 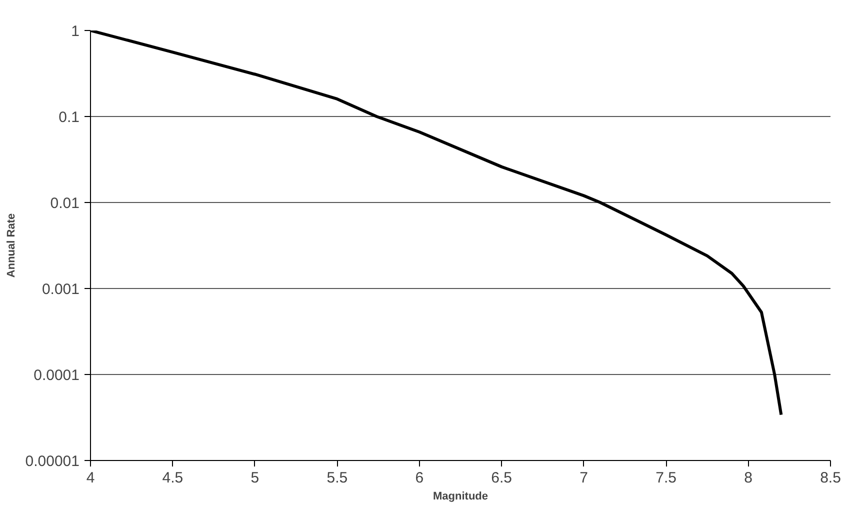 What do you see at coordinates (11, 245) in the screenshot?
I see `y-axis-title: Annual Rate` at bounding box center [11, 245].